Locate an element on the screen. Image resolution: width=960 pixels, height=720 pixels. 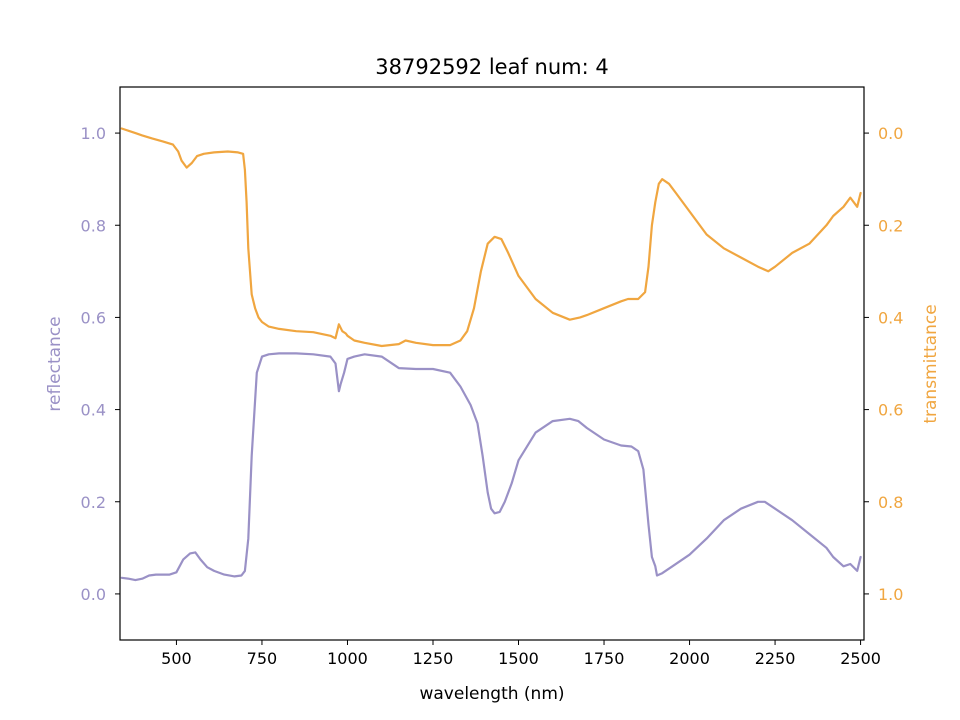
x-tick-label: 1000 is located at coordinates (347, 658).